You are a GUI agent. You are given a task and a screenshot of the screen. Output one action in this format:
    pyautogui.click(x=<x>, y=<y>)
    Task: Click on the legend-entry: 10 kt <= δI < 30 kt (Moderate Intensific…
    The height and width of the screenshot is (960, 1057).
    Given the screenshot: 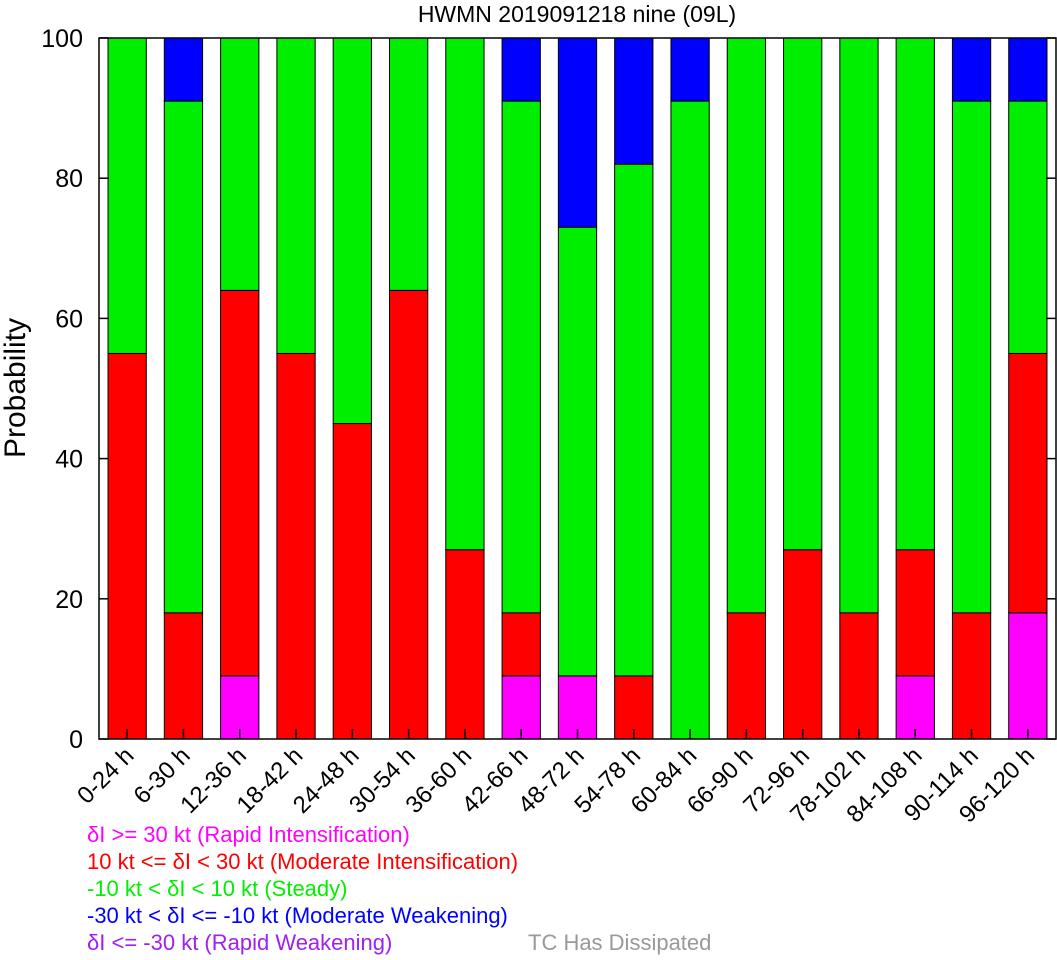 What is the action you would take?
    pyautogui.click(x=302, y=861)
    